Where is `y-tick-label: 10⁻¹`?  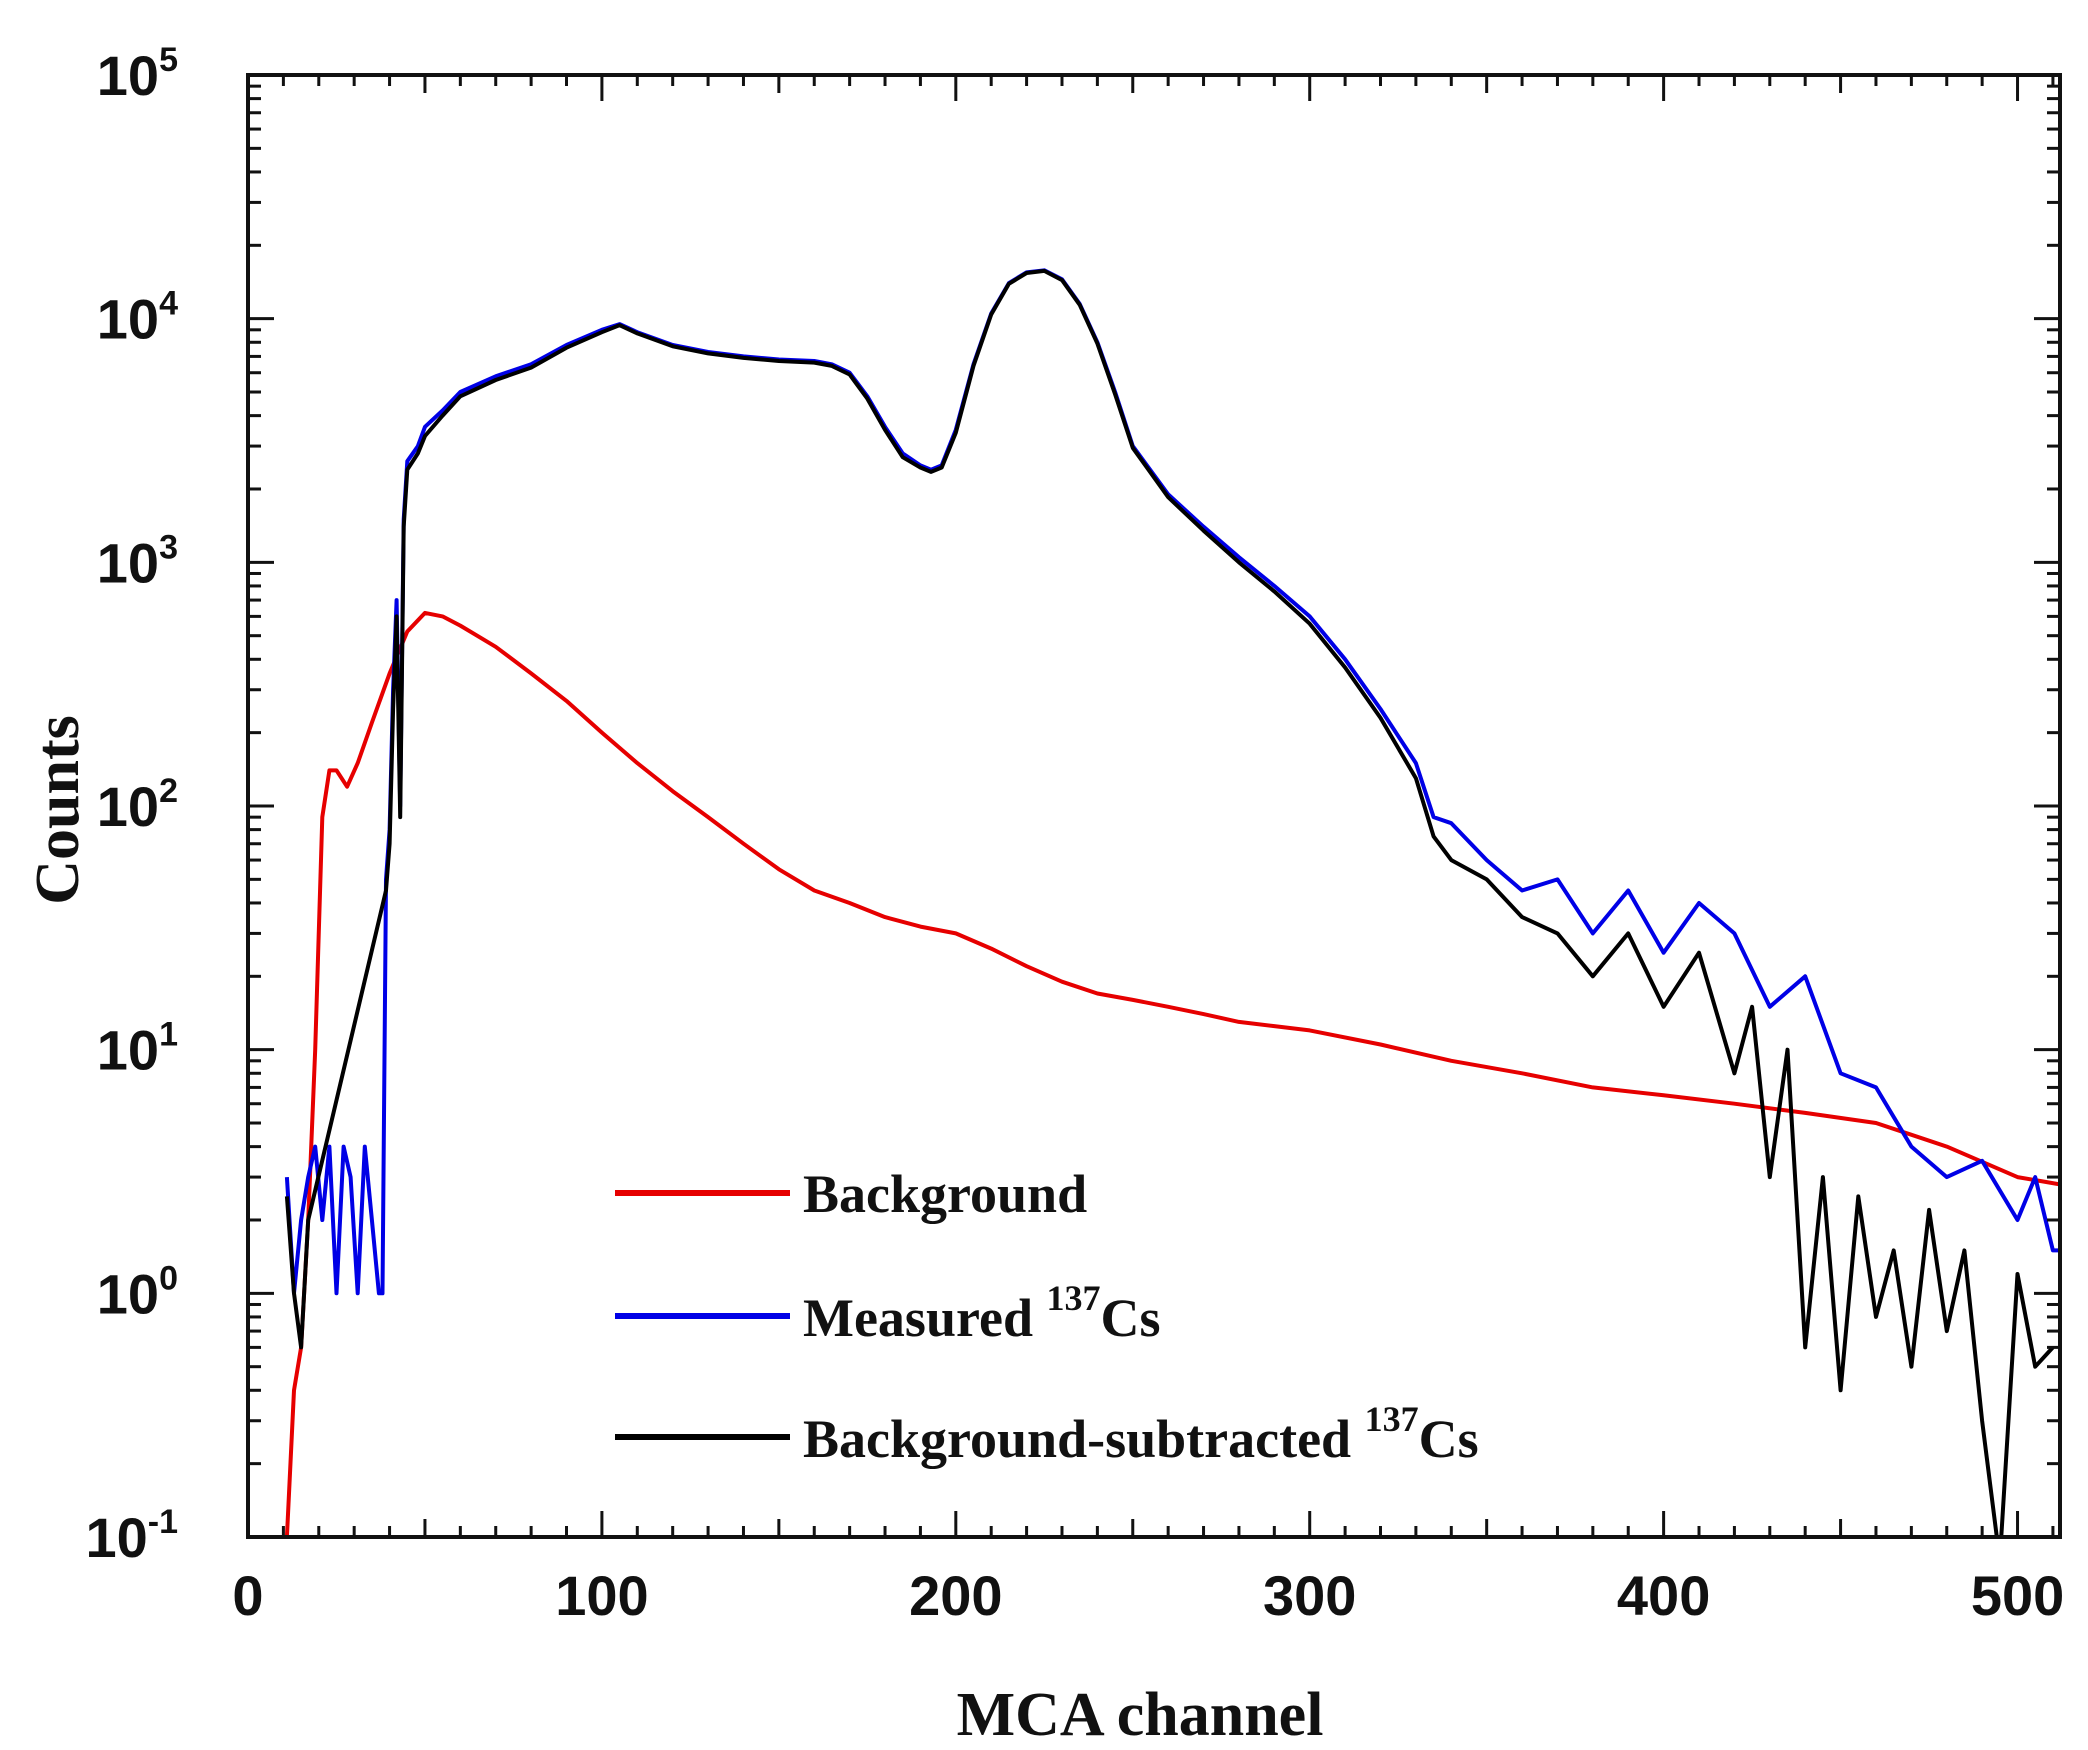 y-tick-label: 10⁻¹ is located at coordinates (131, 1536).